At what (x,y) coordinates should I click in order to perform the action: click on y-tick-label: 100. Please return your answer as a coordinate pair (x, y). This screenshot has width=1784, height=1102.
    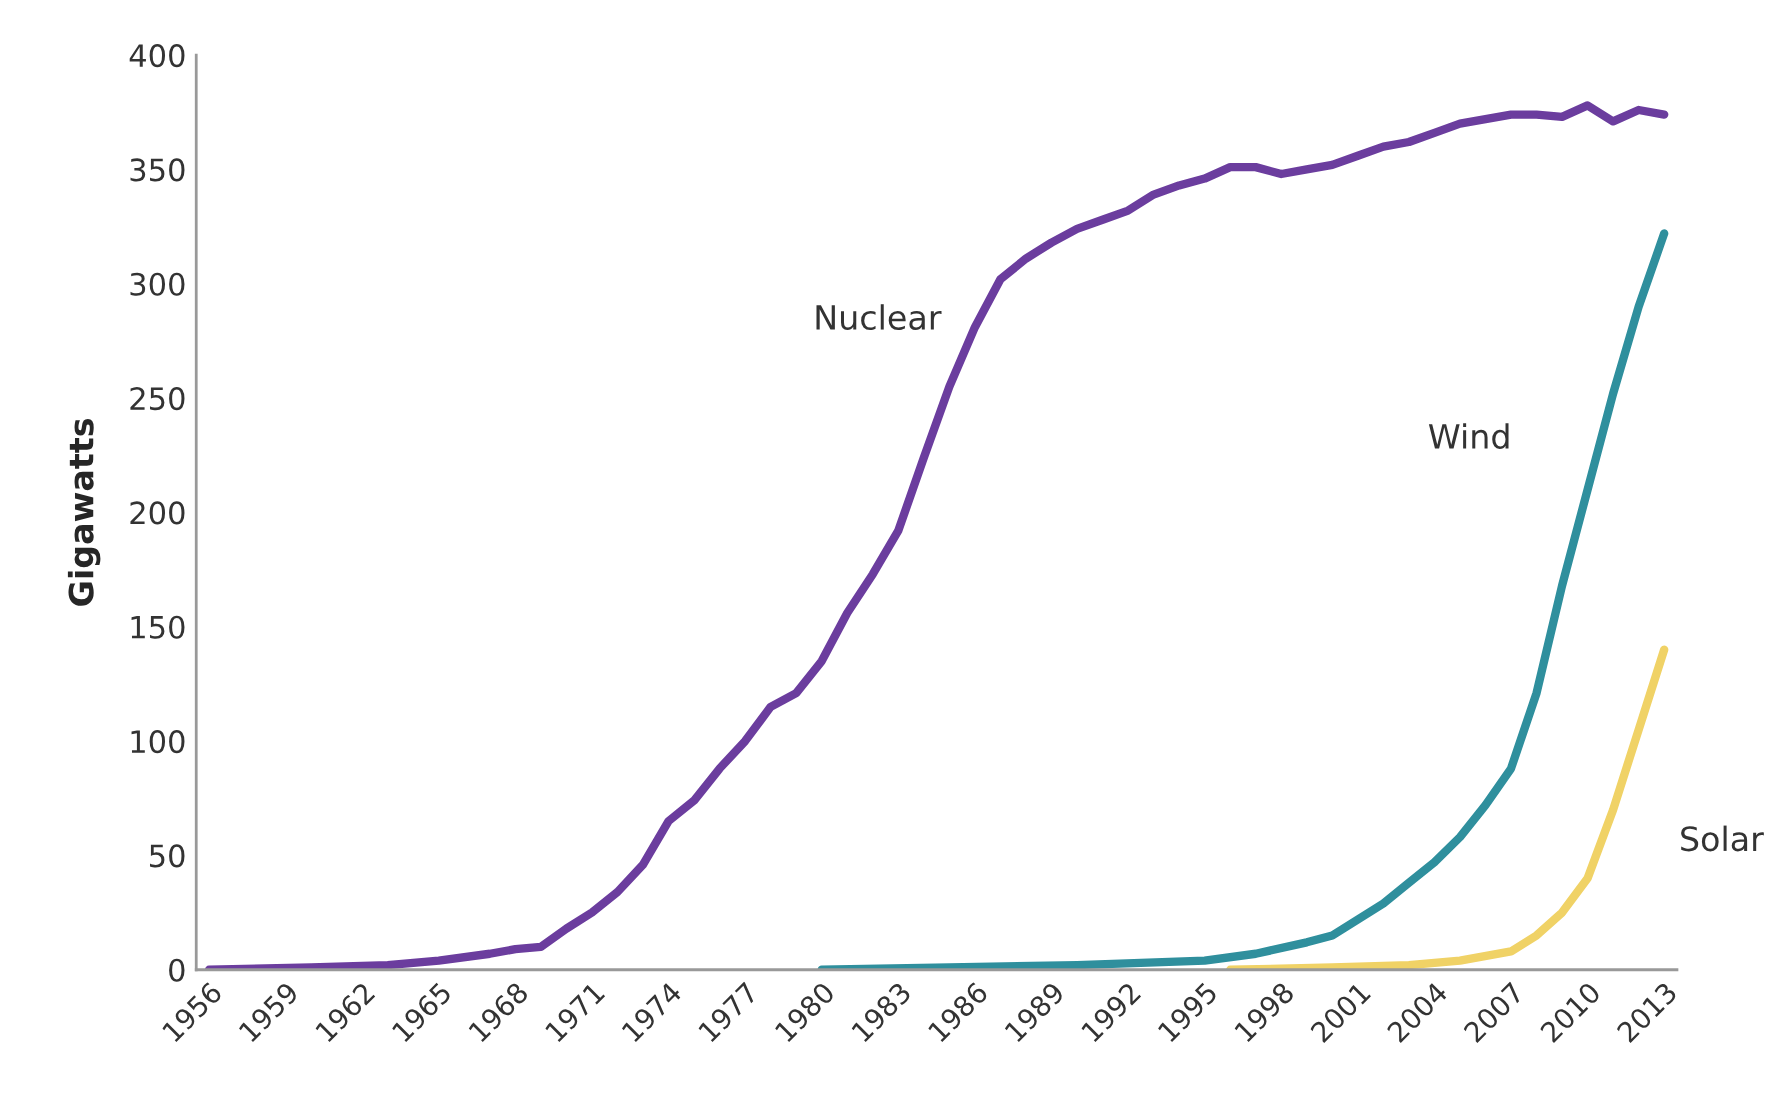
    Looking at the image, I should click on (158, 742).